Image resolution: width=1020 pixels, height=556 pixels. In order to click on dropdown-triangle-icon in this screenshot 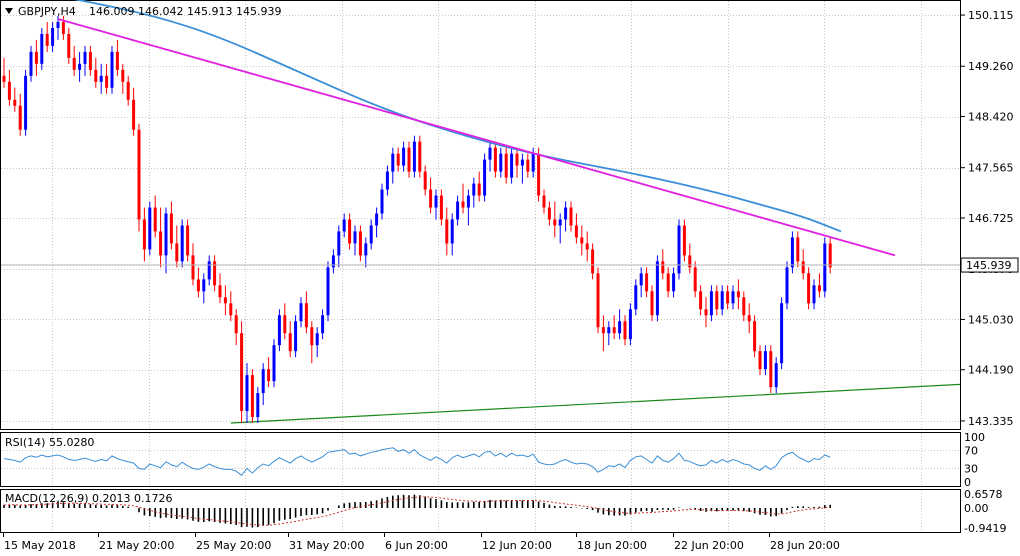, I will do `click(9, 11)`.